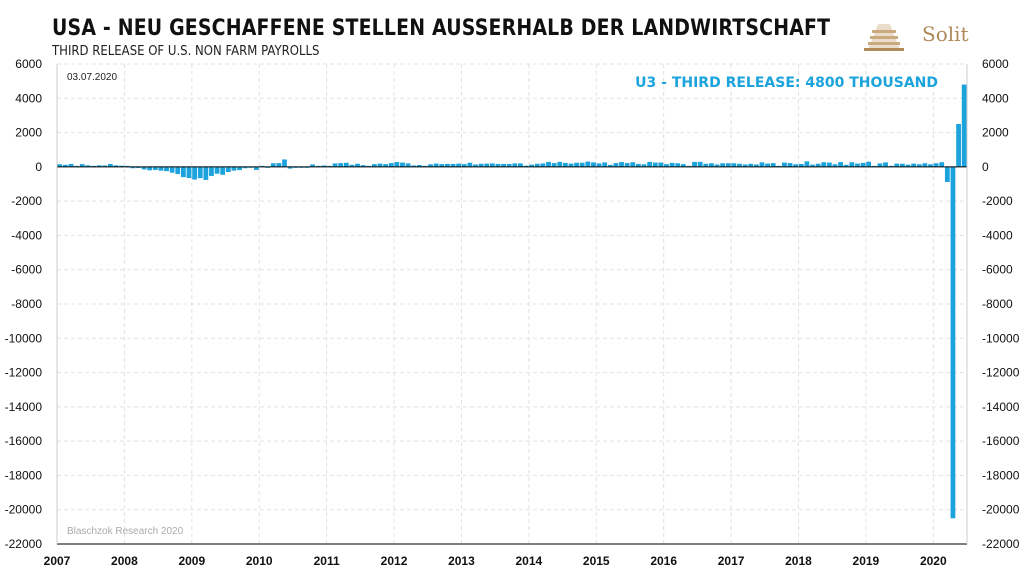  Describe the element at coordinates (394, 561) in the screenshot. I see `x-tick-label: 2012` at that location.